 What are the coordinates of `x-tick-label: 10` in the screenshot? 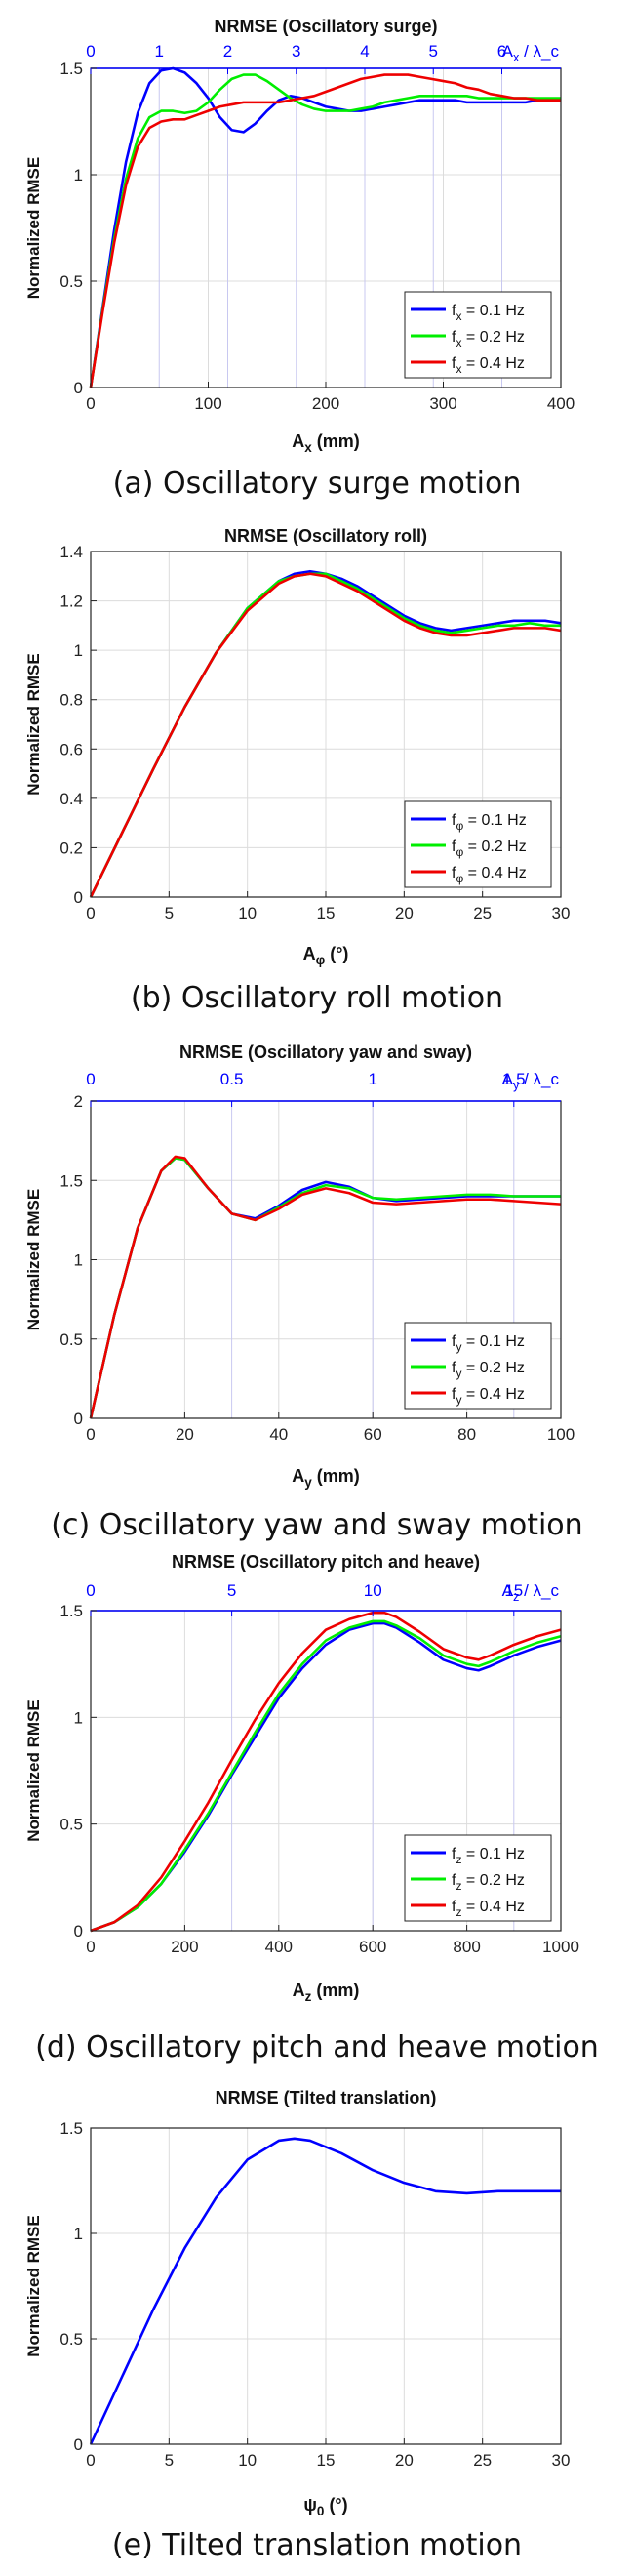 It's located at (247, 913).